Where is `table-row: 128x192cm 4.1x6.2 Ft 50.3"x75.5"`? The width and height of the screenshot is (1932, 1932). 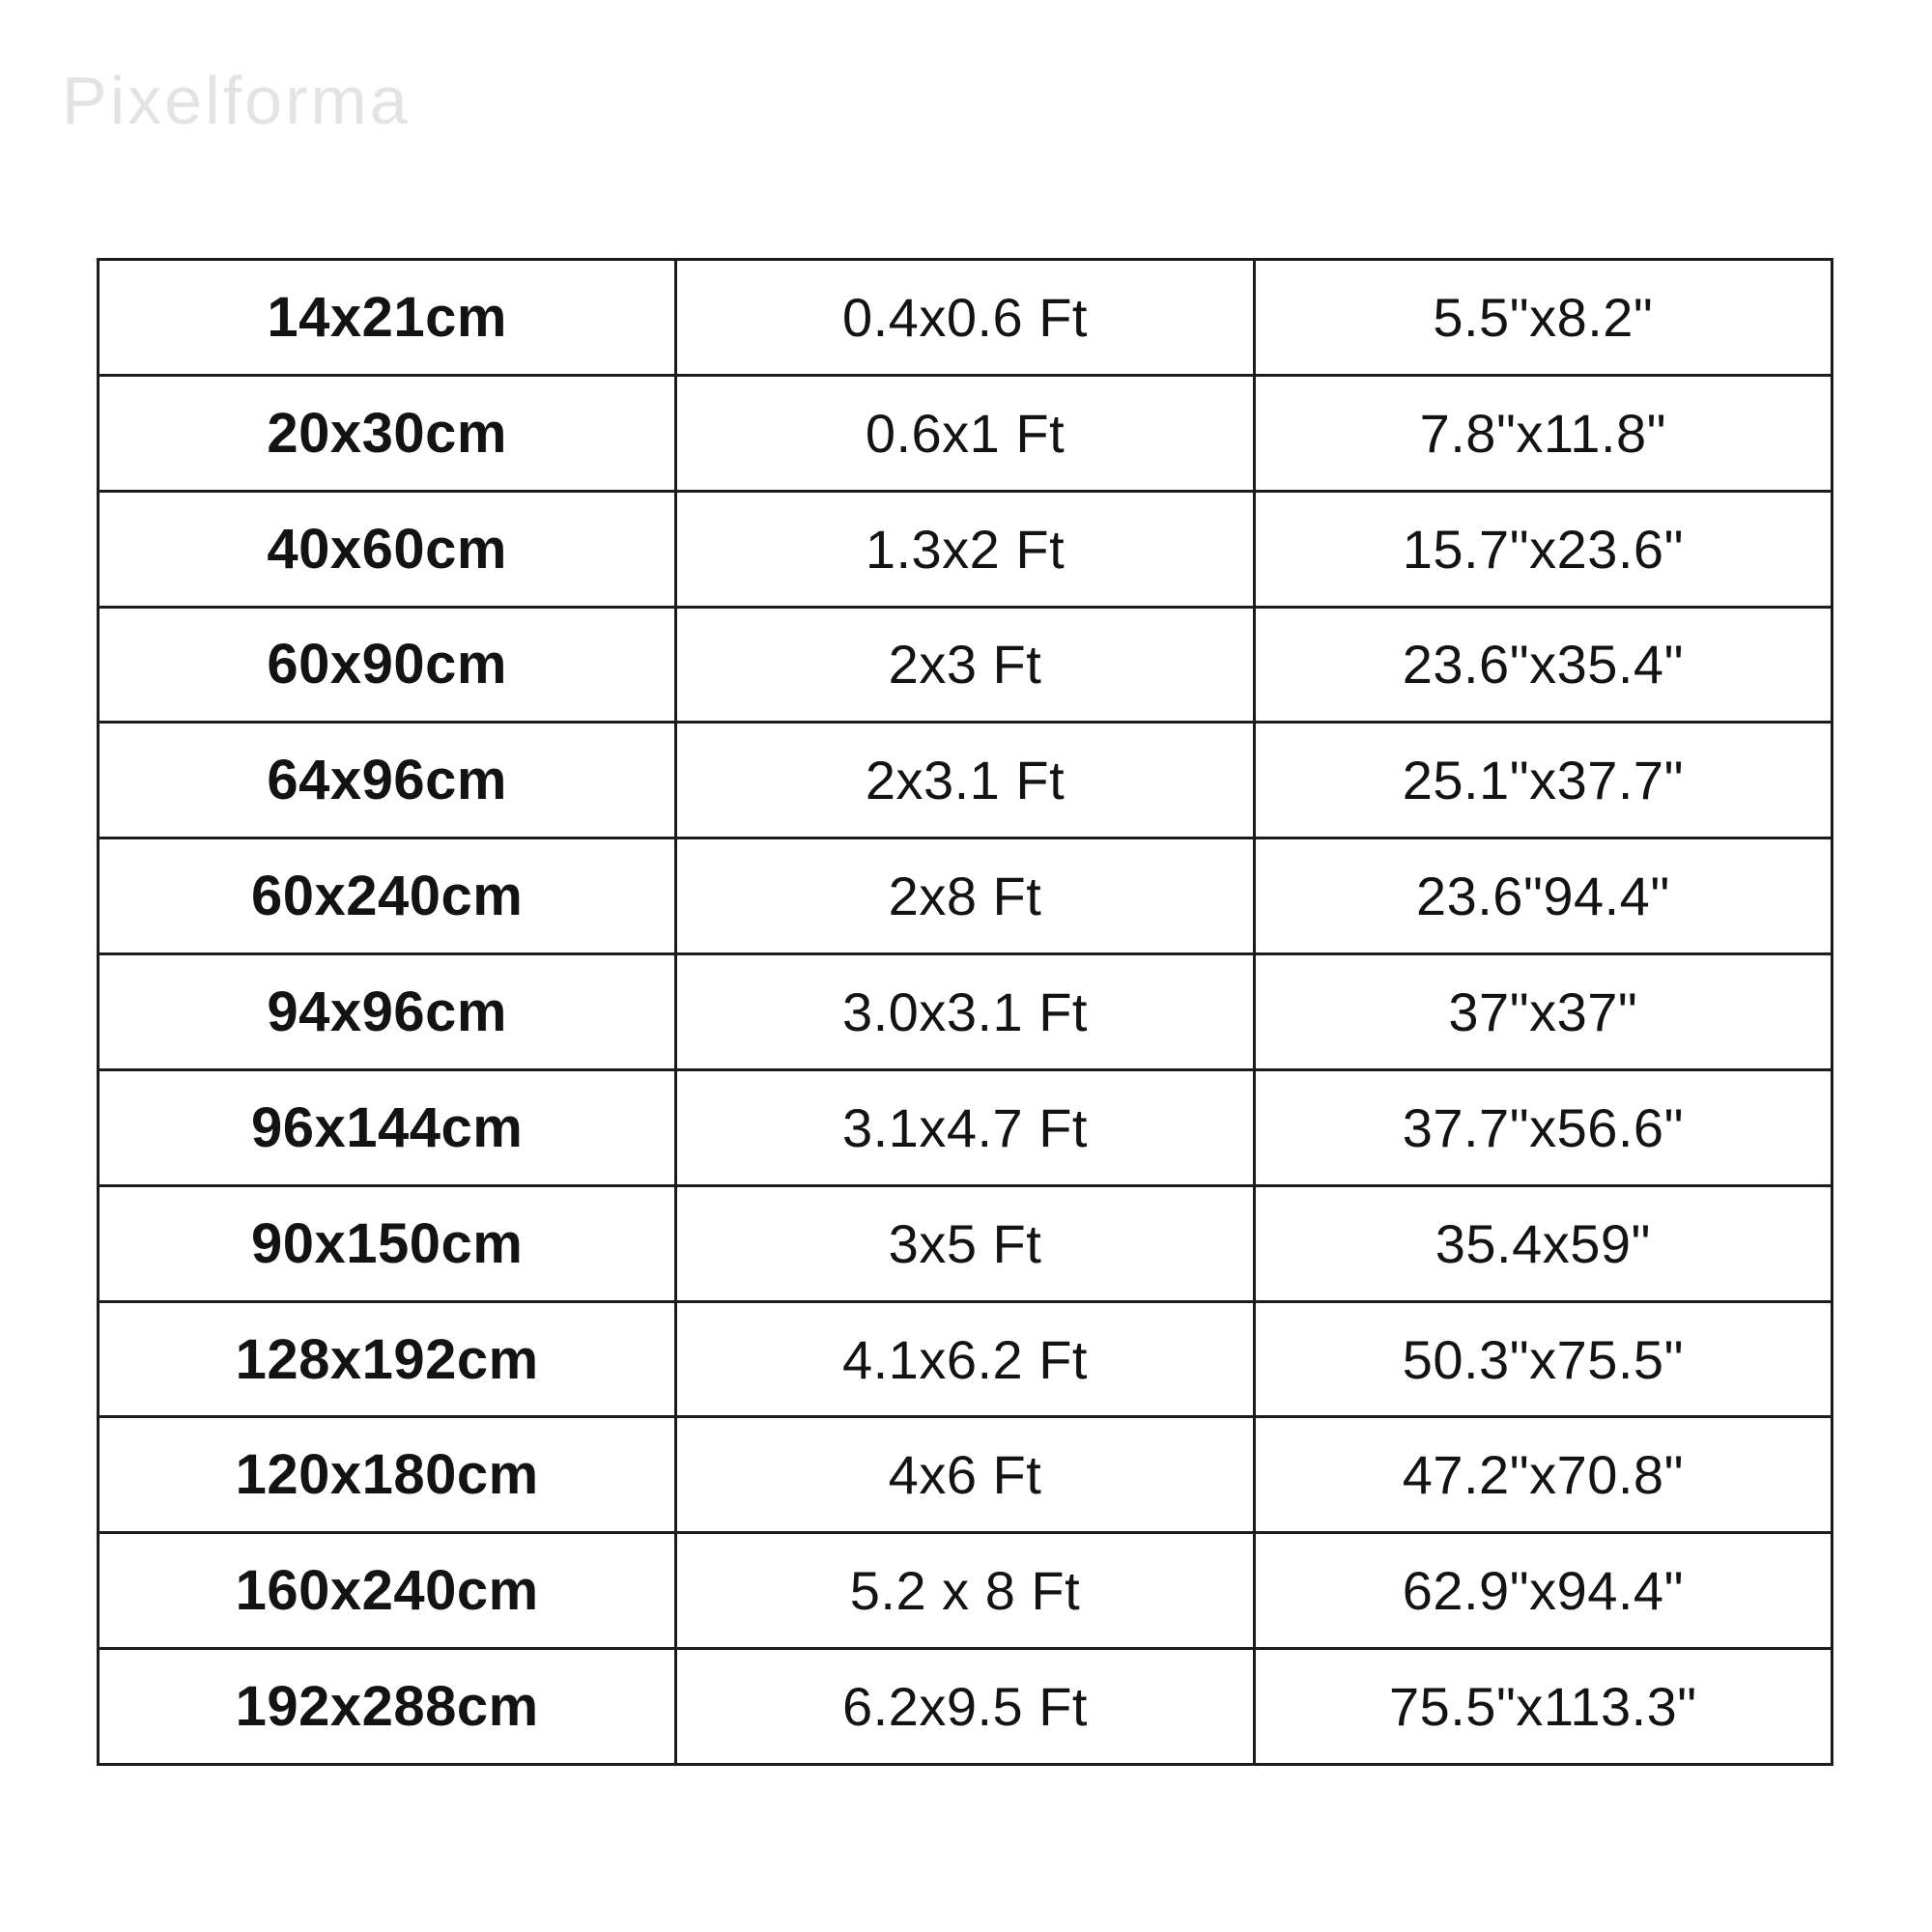
table-row: 128x192cm 4.1x6.2 Ft 50.3"x75.5" is located at coordinates (965, 1359).